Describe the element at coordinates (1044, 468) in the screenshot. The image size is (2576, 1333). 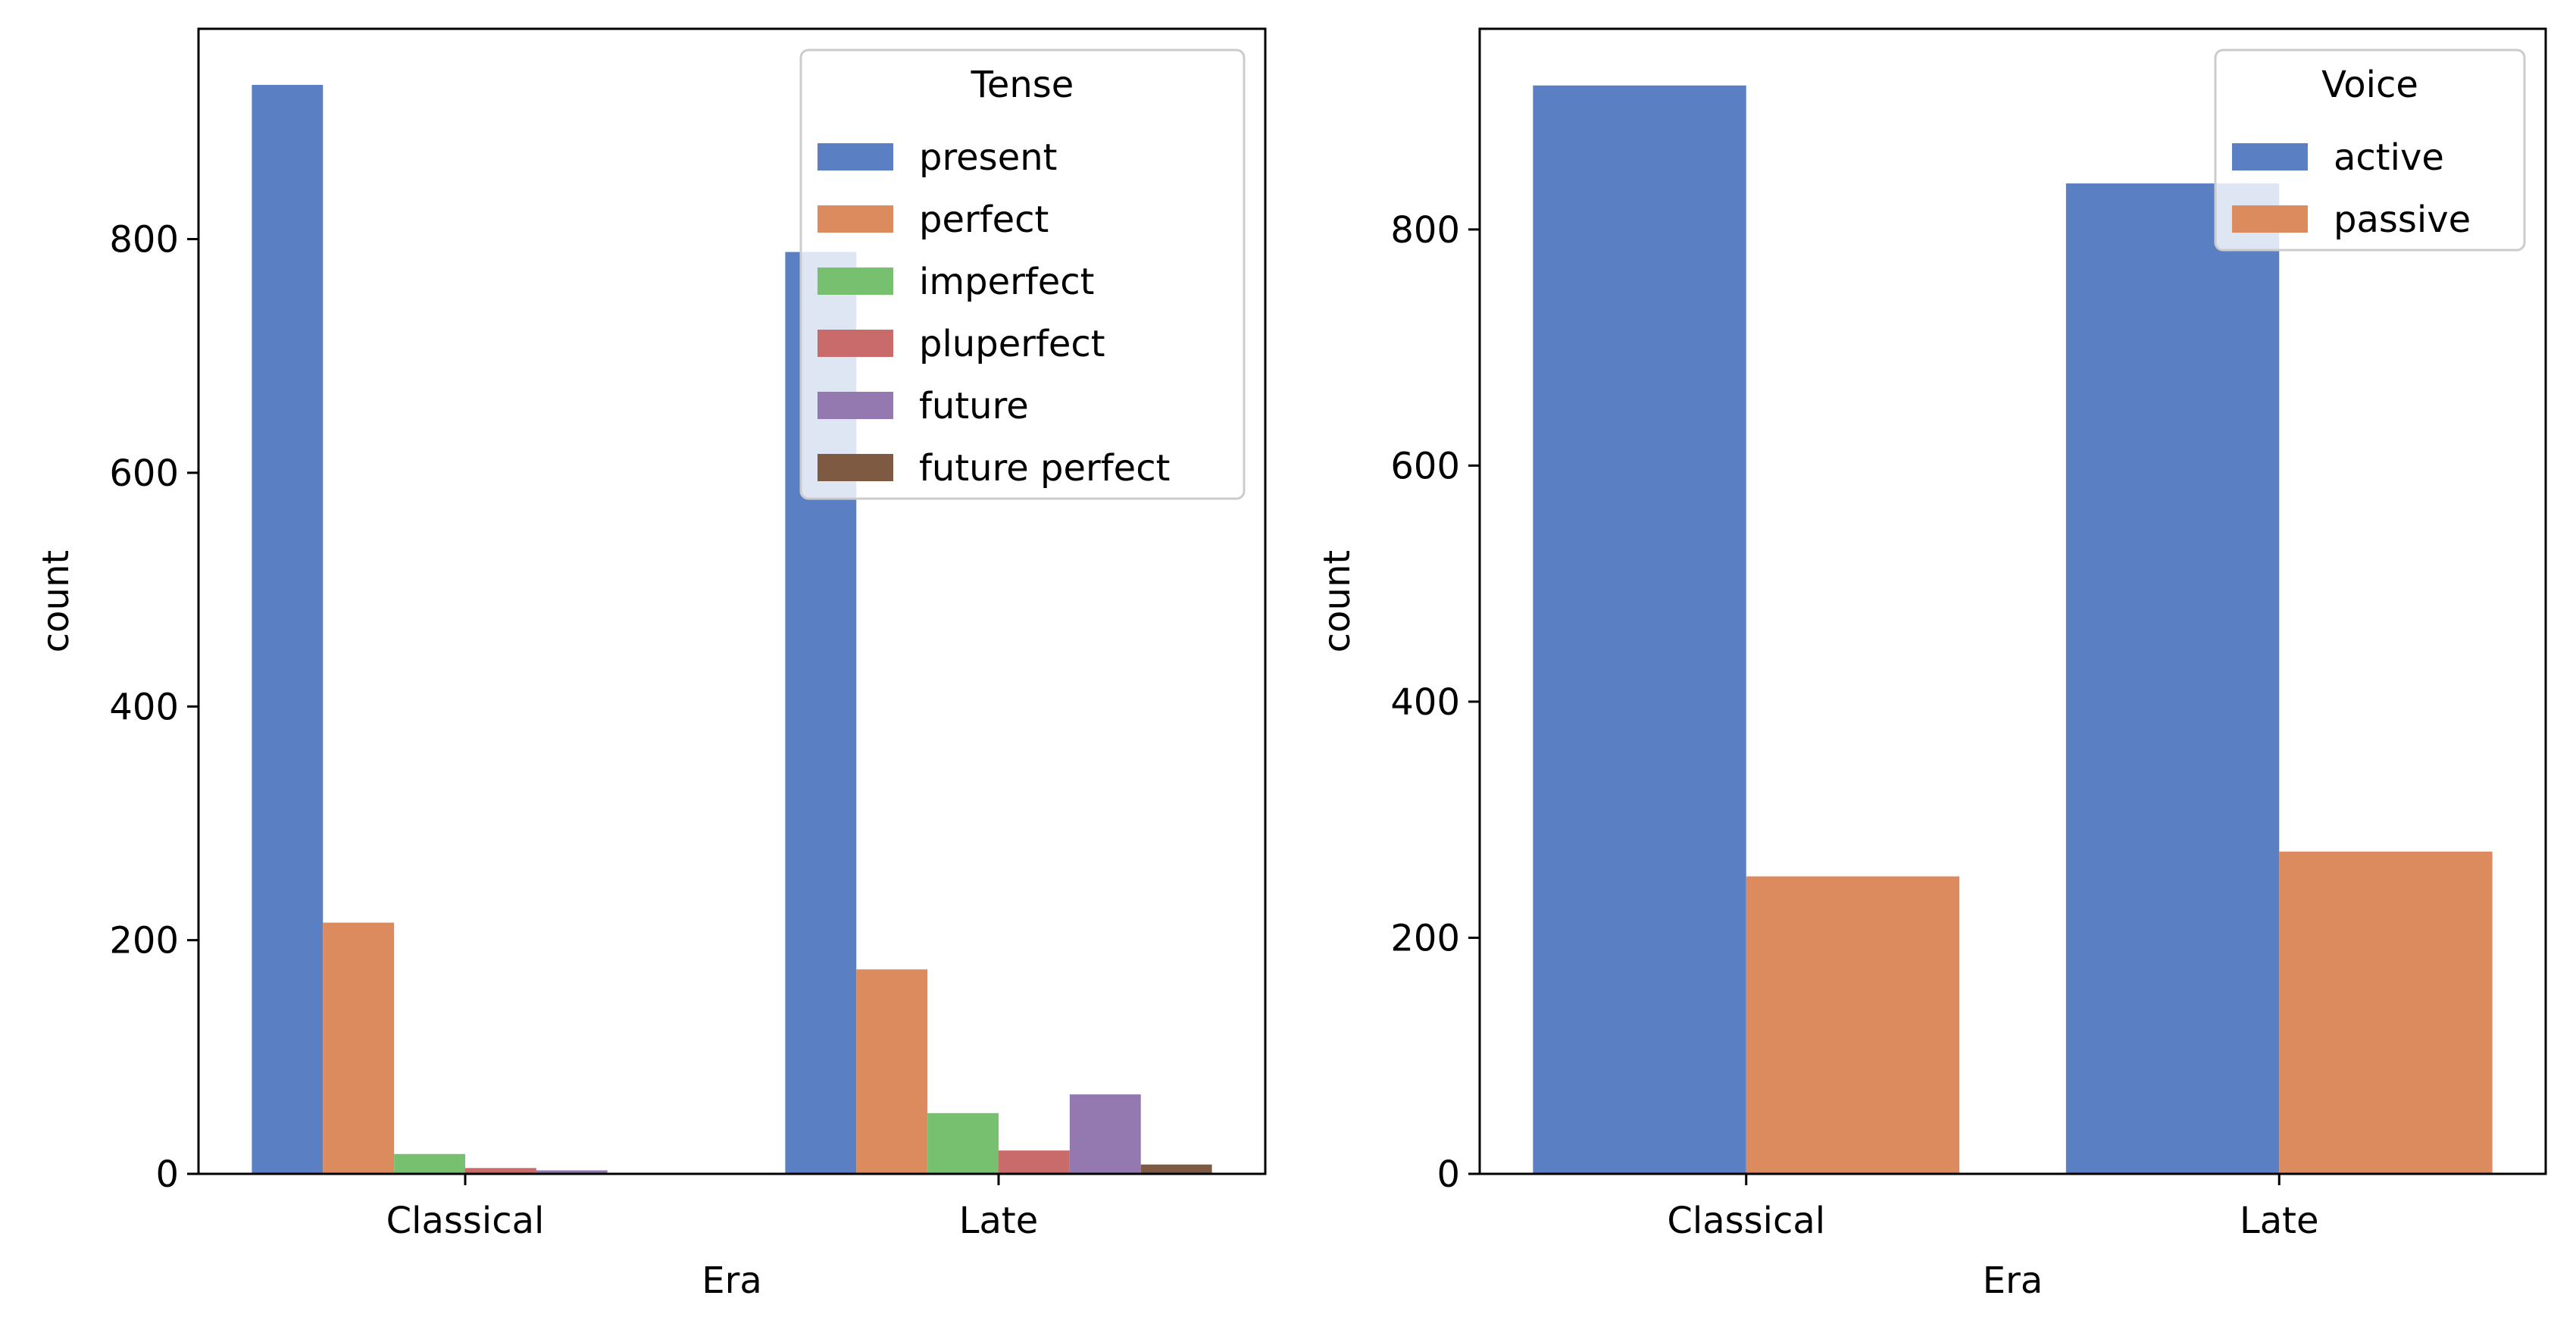
I see `legend-label-future-perfect: future perfect` at that location.